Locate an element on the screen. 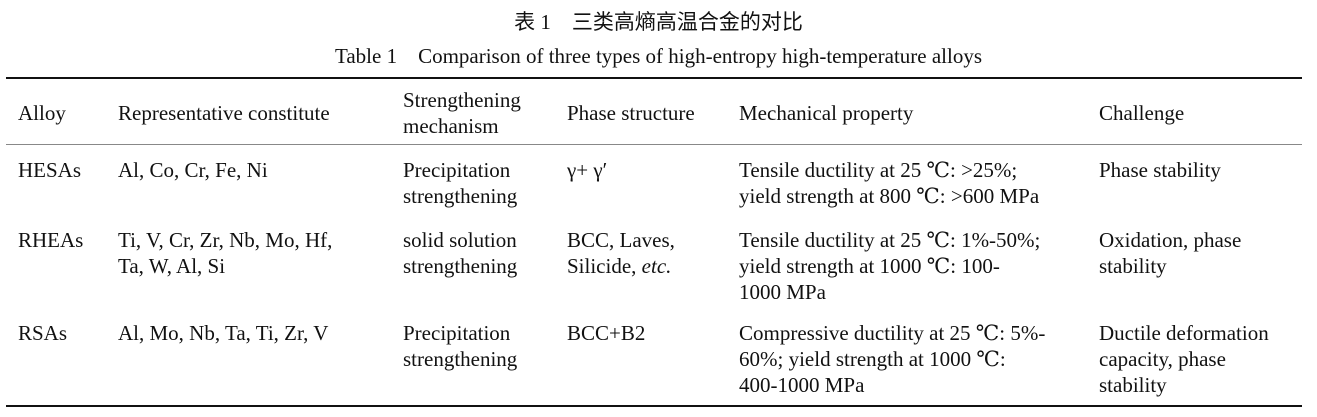 The height and width of the screenshot is (417, 1317). cell-line: Tensile ductility at 25 ℃: >25%; is located at coordinates (878, 170).